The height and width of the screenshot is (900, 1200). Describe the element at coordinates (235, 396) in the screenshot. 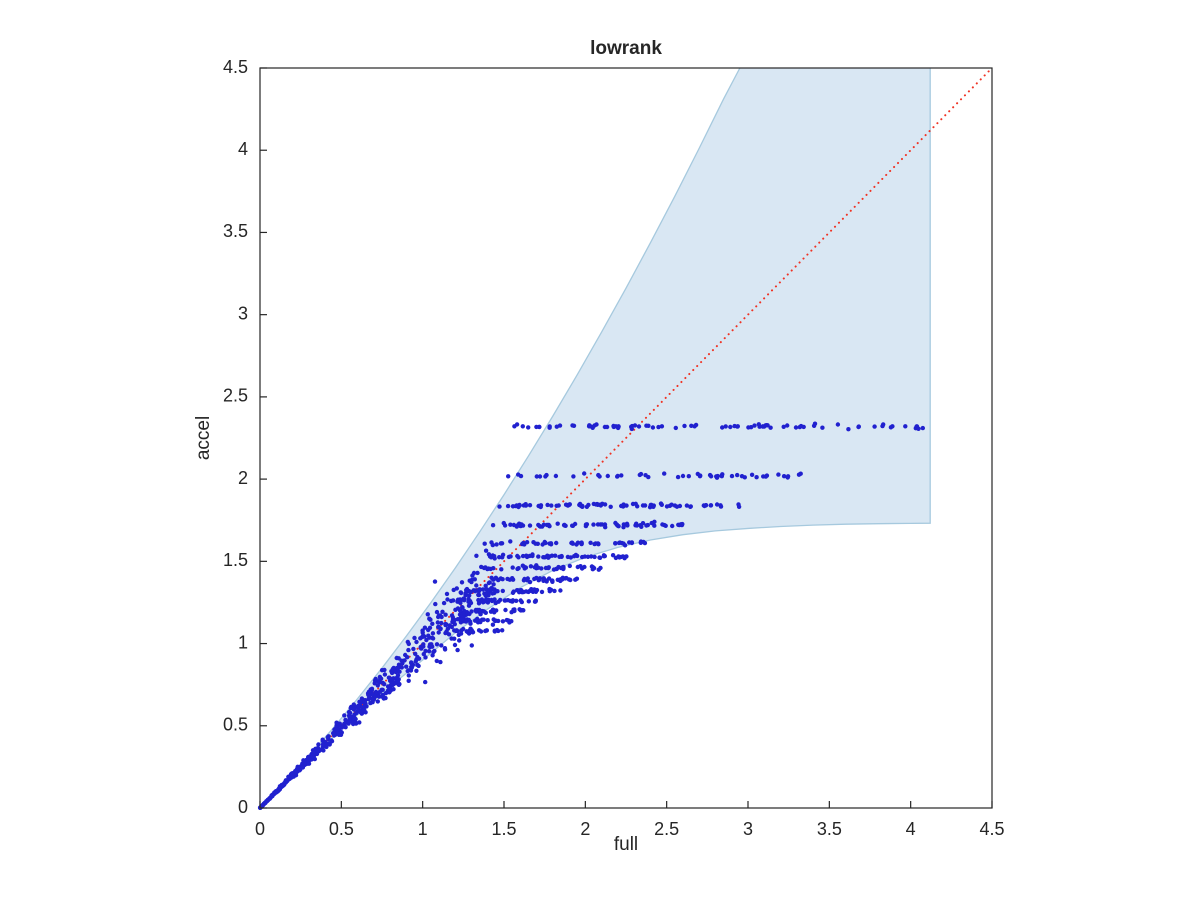

I see `y-tick-label: 2.5` at that location.